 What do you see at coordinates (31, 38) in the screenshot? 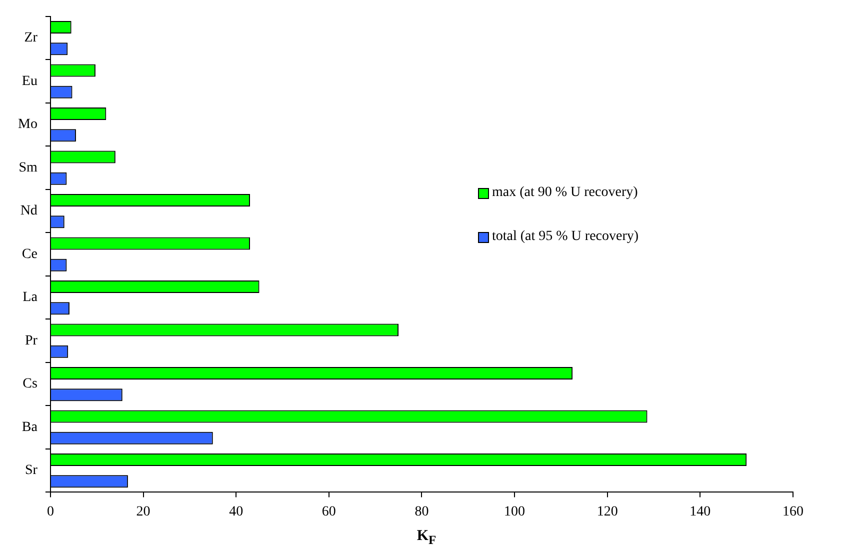
I see `y-tick-label: Zr` at bounding box center [31, 38].